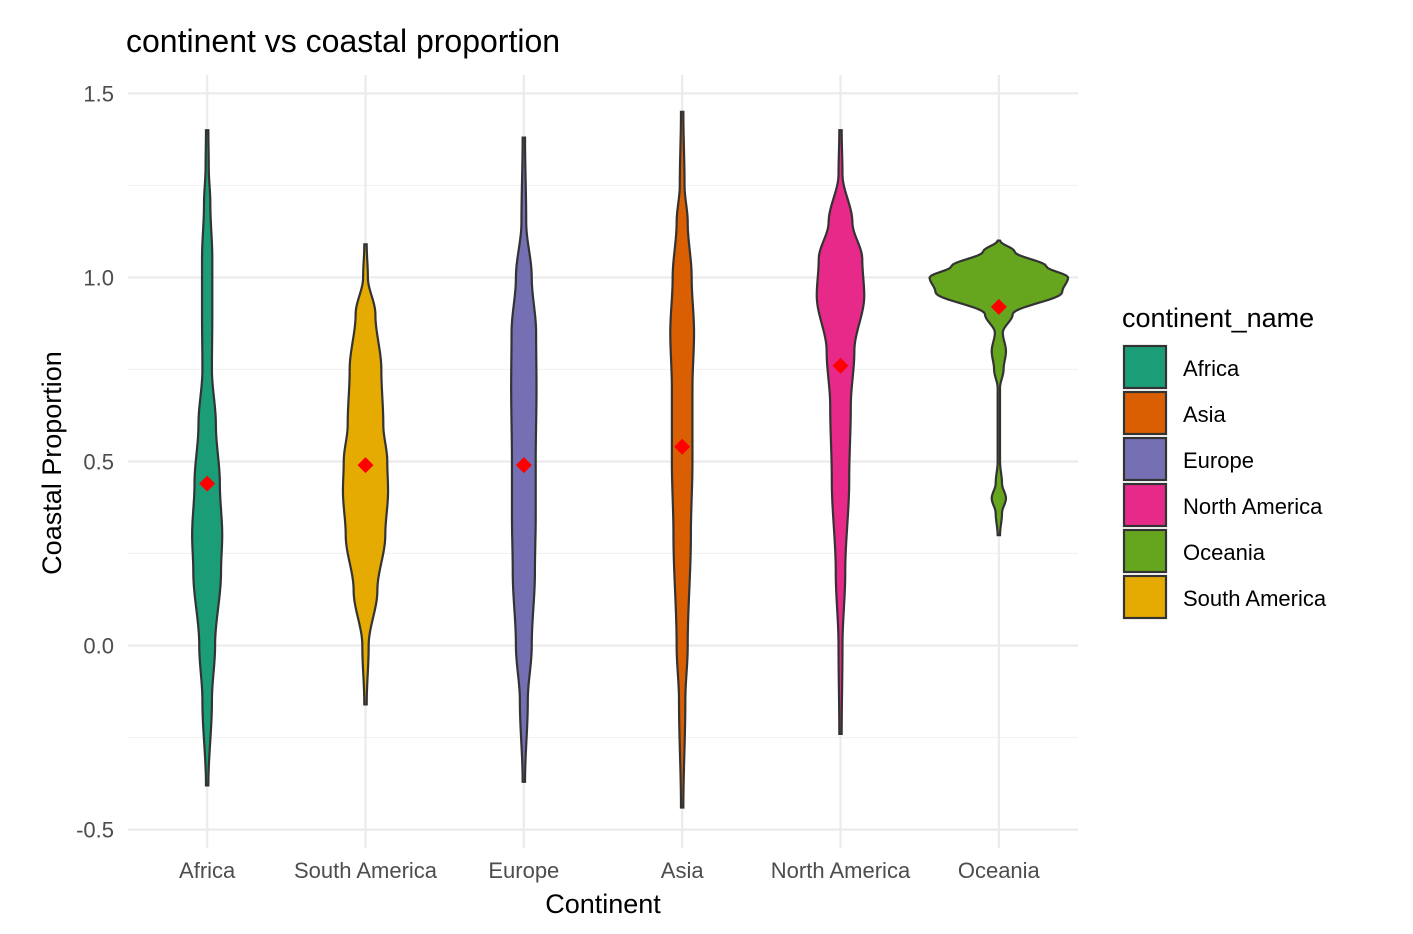 Image resolution: width=1413 pixels, height=934 pixels. What do you see at coordinates (1253, 506) in the screenshot?
I see `legend-label: North America` at bounding box center [1253, 506].